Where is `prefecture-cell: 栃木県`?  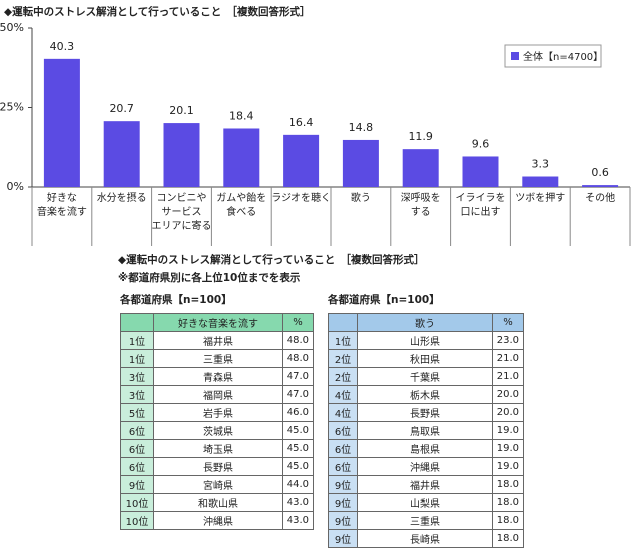 prefecture-cell: 栃木県 is located at coordinates (425, 394).